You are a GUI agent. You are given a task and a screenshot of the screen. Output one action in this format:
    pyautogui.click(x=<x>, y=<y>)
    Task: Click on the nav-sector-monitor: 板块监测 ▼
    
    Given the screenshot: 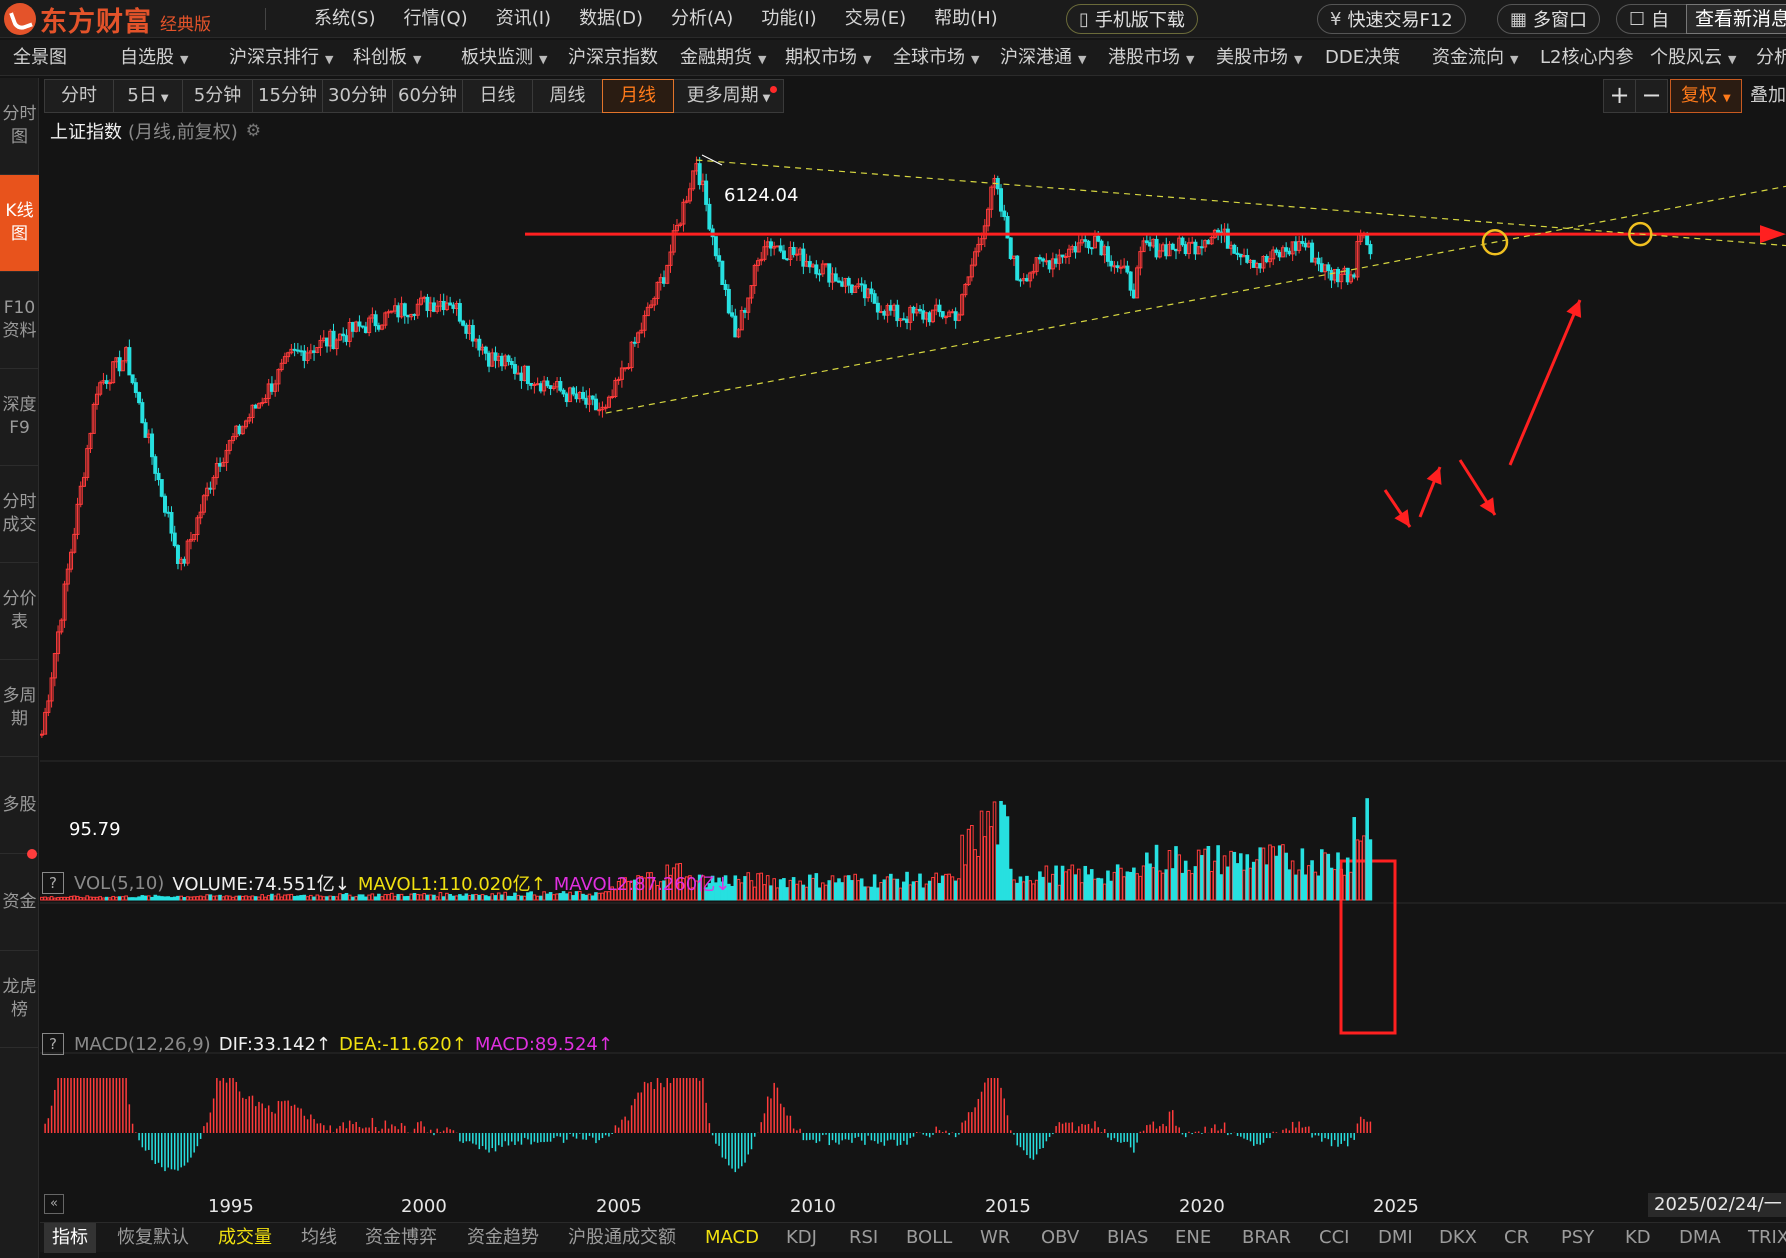 What is the action you would take?
    pyautogui.click(x=504, y=57)
    